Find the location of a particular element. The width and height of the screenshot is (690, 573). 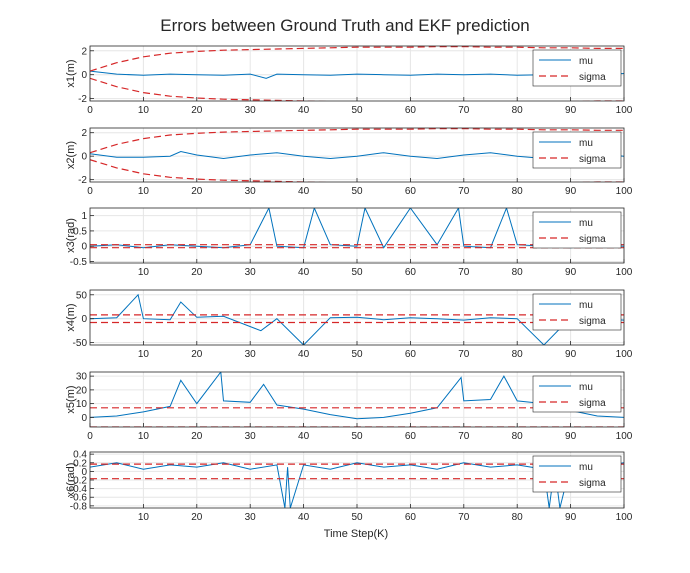

y-tick-label: 0.2 is located at coordinates (80, 463).